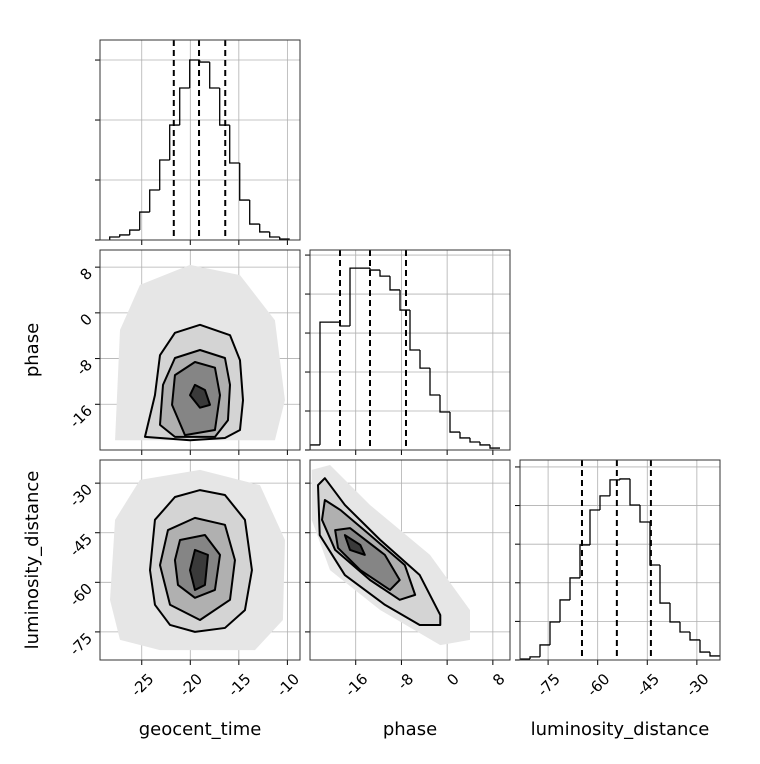 This screenshot has height=764, width=760. I want to click on x-tick-label: -75, so click(549, 685).